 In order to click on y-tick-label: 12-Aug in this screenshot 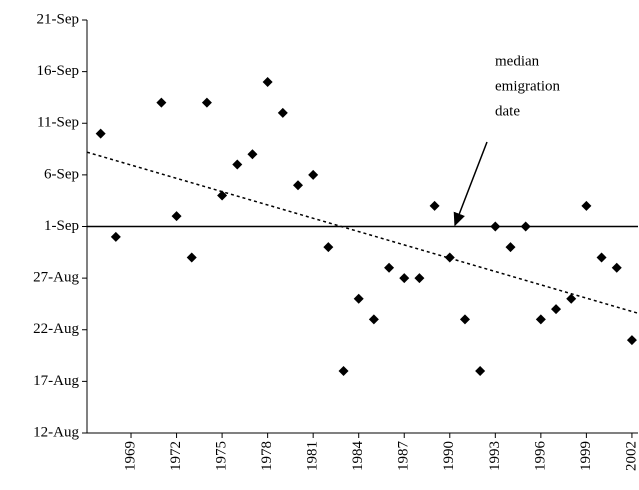, I will do `click(56, 432)`.